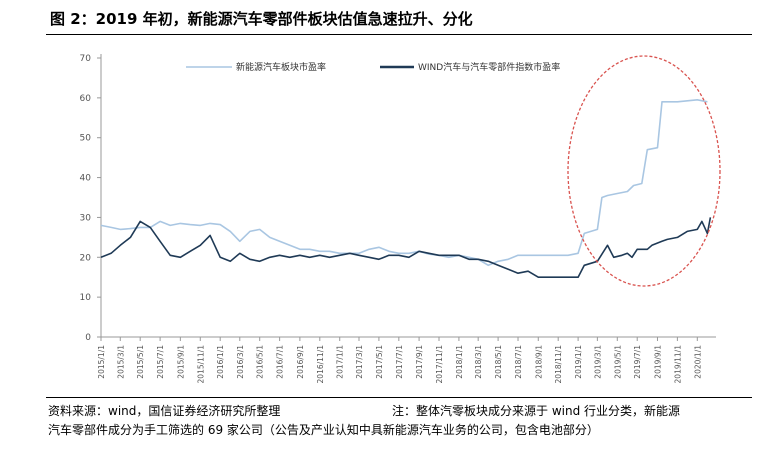 This screenshot has height=466, width=783. What do you see at coordinates (439, 364) in the screenshot?
I see `x-tick-label: 2017/11/1` at bounding box center [439, 364].